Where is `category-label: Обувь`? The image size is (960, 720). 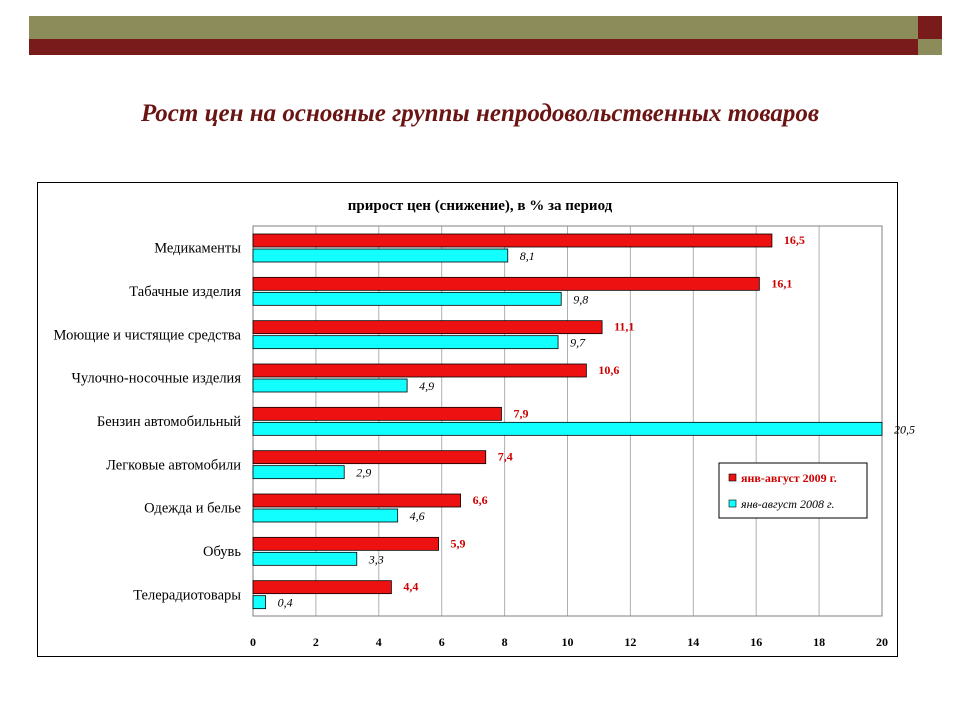
category-label: Обувь is located at coordinates (222, 552).